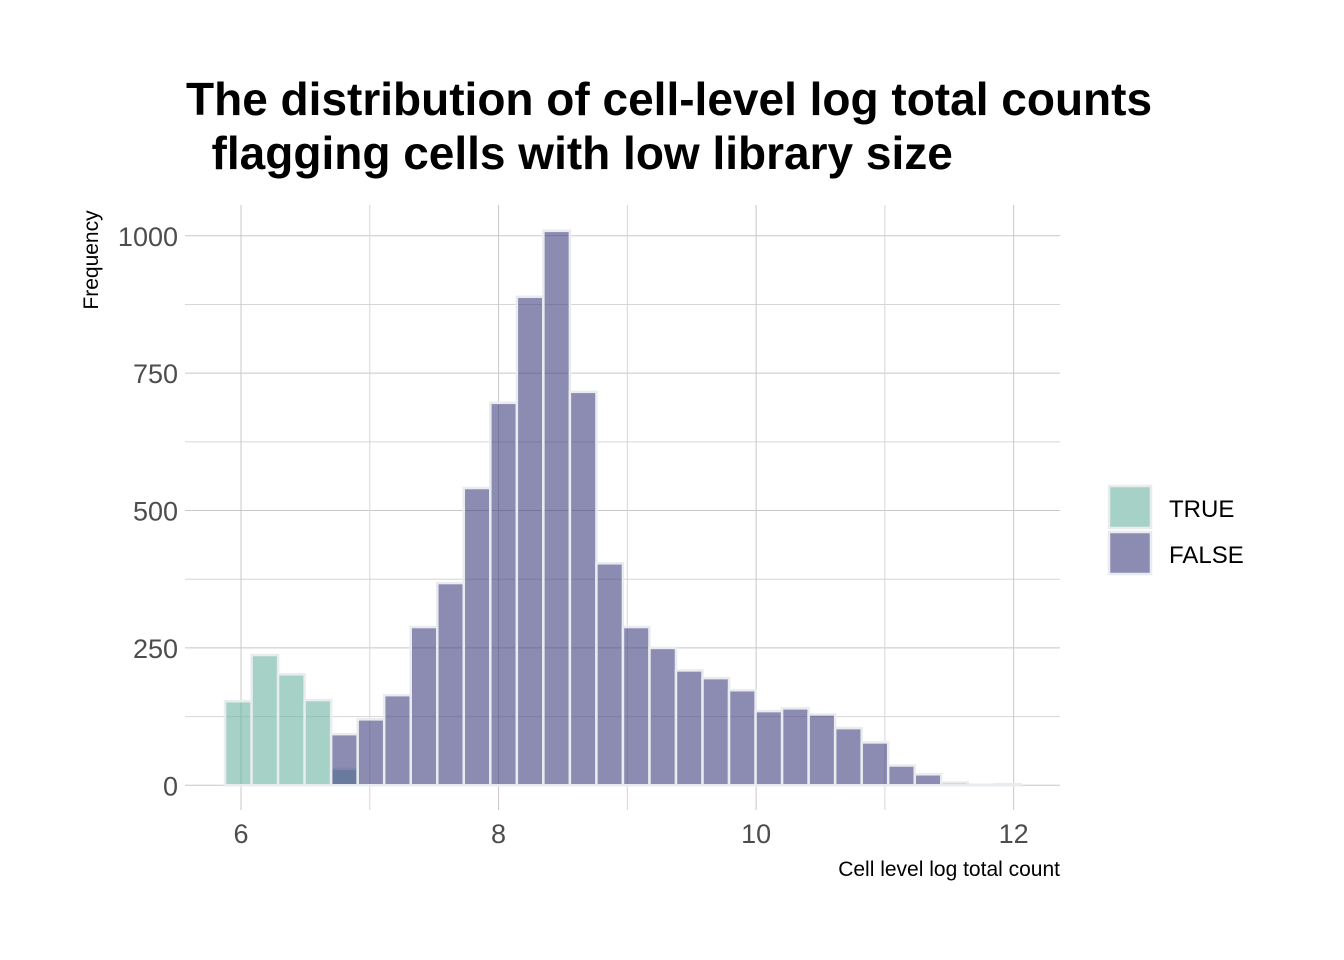 This screenshot has height=960, width=1344. What do you see at coordinates (1201, 509) in the screenshot?
I see `legend-label: TRUE` at bounding box center [1201, 509].